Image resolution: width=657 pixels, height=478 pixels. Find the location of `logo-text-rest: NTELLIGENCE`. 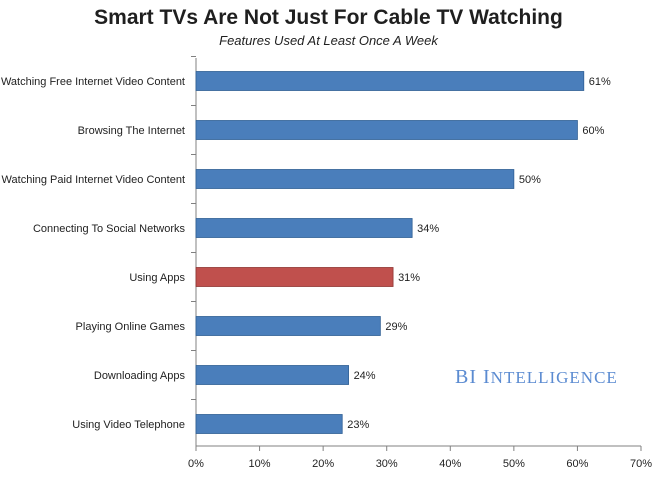

logo-text-rest: NTELLIGENCE is located at coordinates (554, 377).